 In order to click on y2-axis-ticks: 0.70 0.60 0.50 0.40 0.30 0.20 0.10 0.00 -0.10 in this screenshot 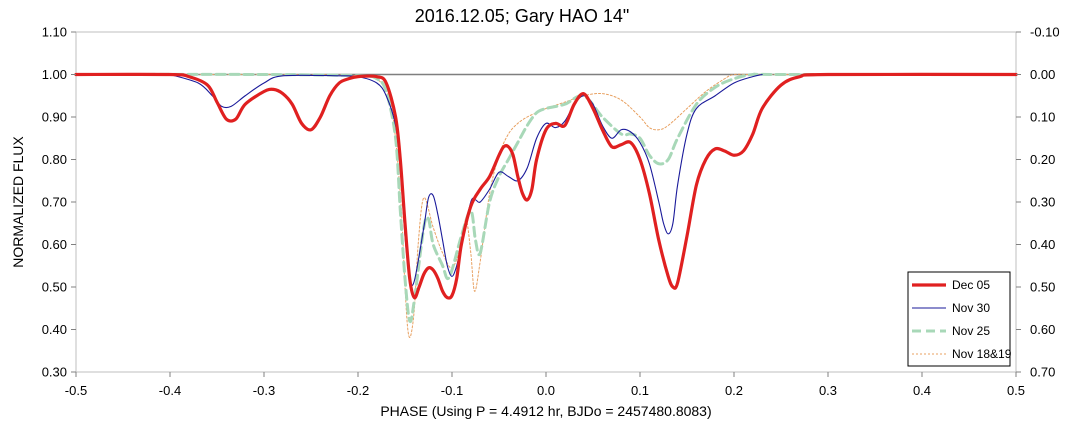, I will do `click(1038, 202)`.